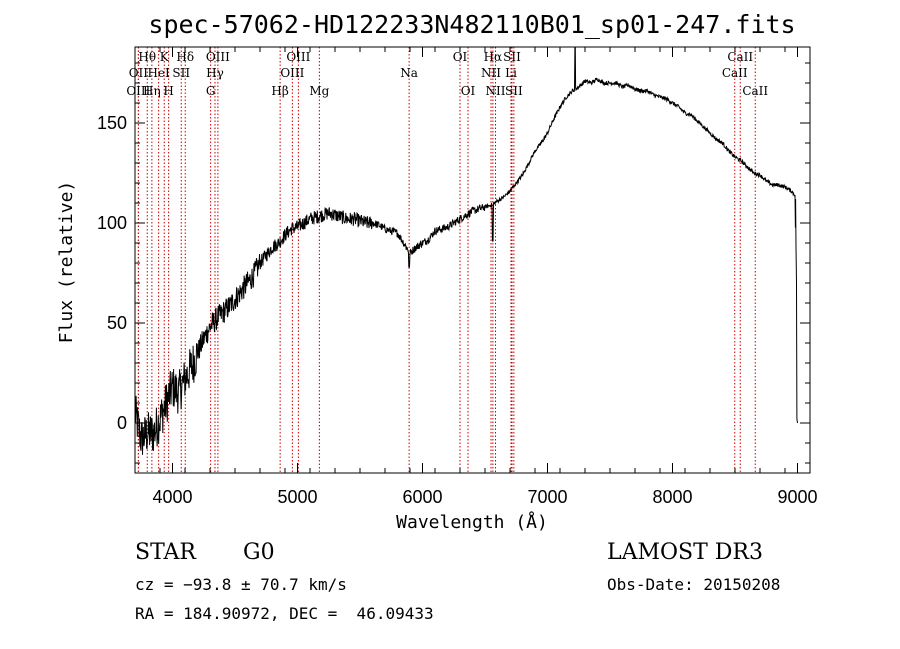  Describe the element at coordinates (319, 91) in the screenshot. I see `spectral-line-label: Mg` at that location.